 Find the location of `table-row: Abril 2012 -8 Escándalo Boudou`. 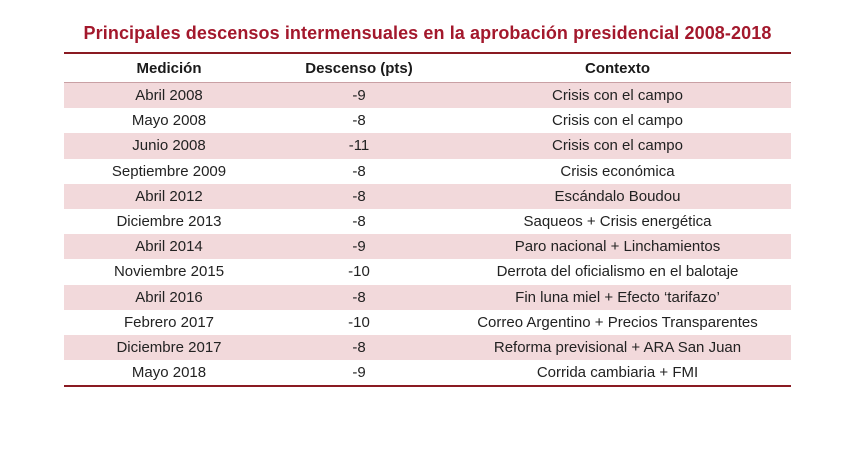

table-row: Abril 2012 -8 Escándalo Boudou is located at coordinates (427, 196).